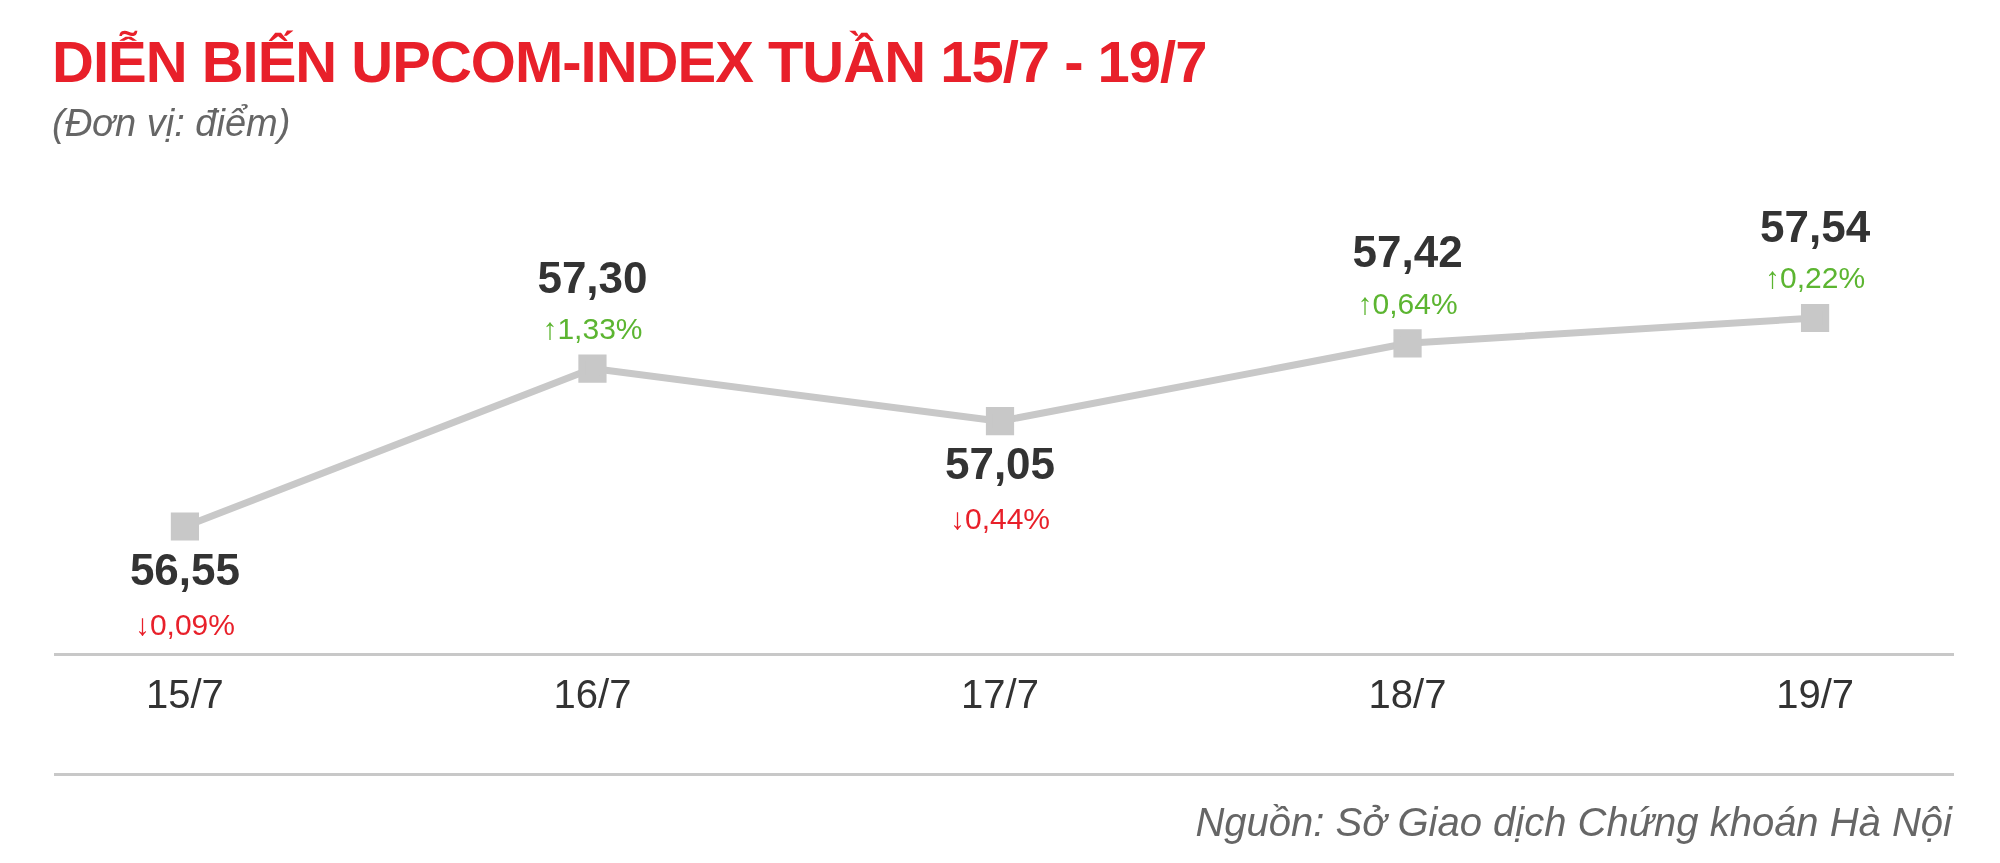  I want to click on annotation: ↑1,33%, so click(592, 328).